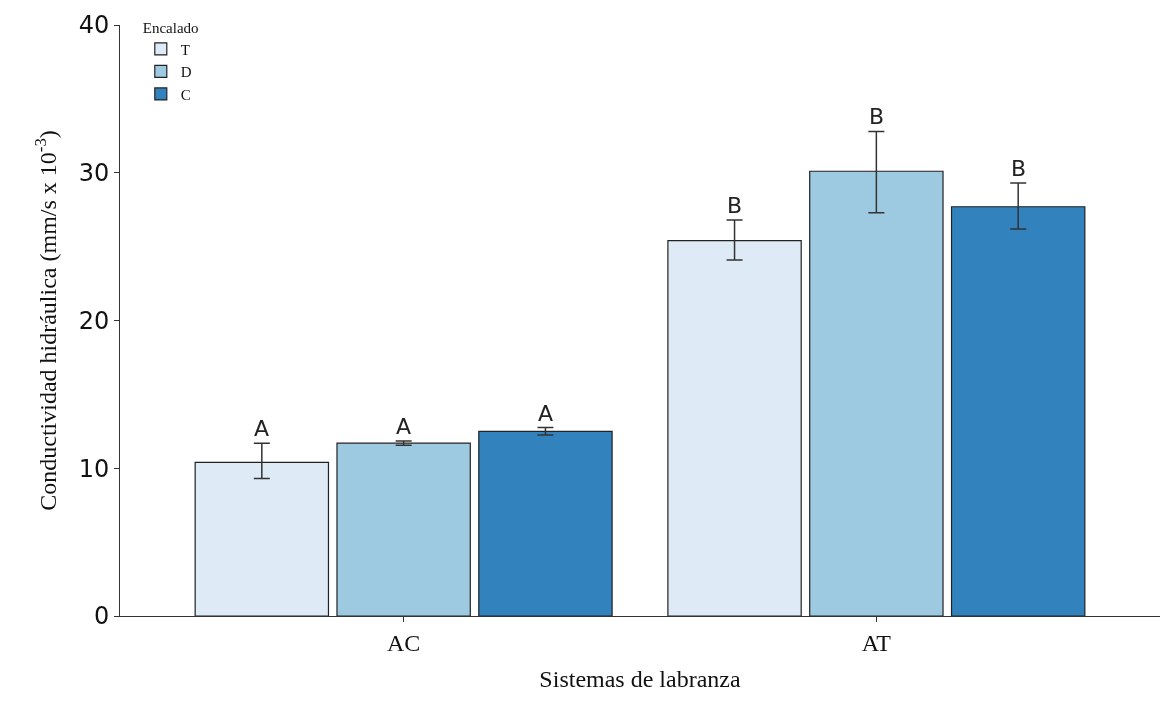  Describe the element at coordinates (170, 27) in the screenshot. I see `legend-title: Encalado` at that location.